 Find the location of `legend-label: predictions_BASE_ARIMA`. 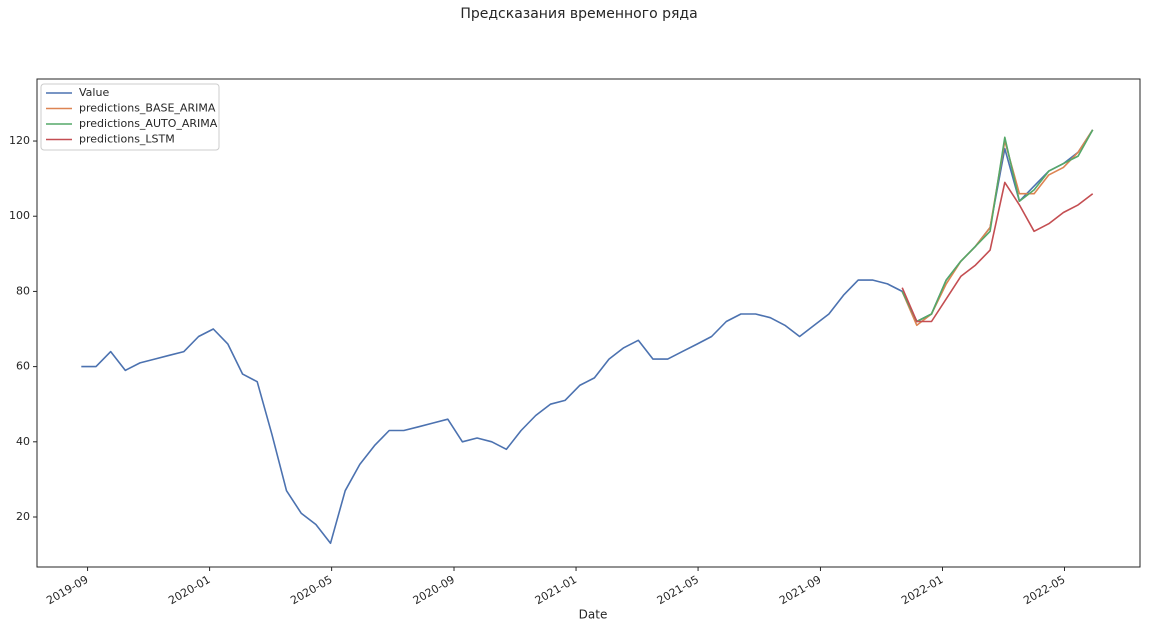

legend-label: predictions_BASE_ARIMA is located at coordinates (147, 108).